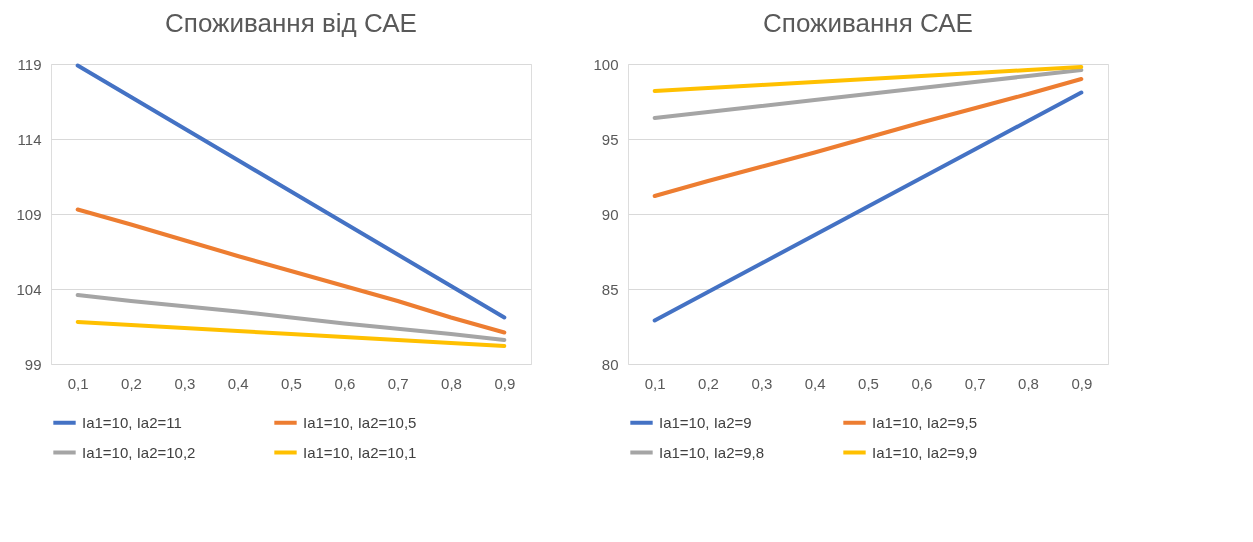 The width and height of the screenshot is (1253, 542). What do you see at coordinates (29, 289) in the screenshot?
I see `y-tick-label: 104` at bounding box center [29, 289].